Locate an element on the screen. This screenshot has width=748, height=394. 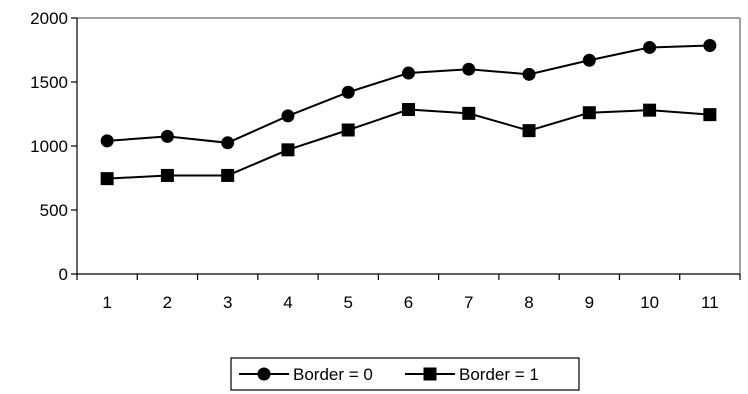
y-axis-ticks: 0 500 1000 1500 2000 is located at coordinates (53, 146).